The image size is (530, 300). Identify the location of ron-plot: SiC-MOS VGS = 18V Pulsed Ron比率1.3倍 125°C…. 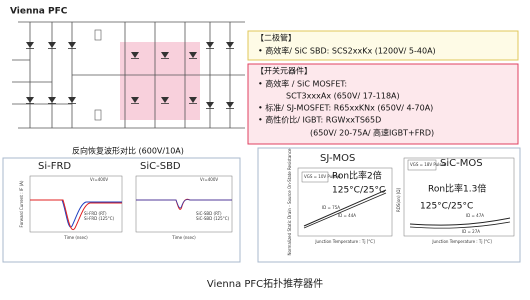
(455, 200).